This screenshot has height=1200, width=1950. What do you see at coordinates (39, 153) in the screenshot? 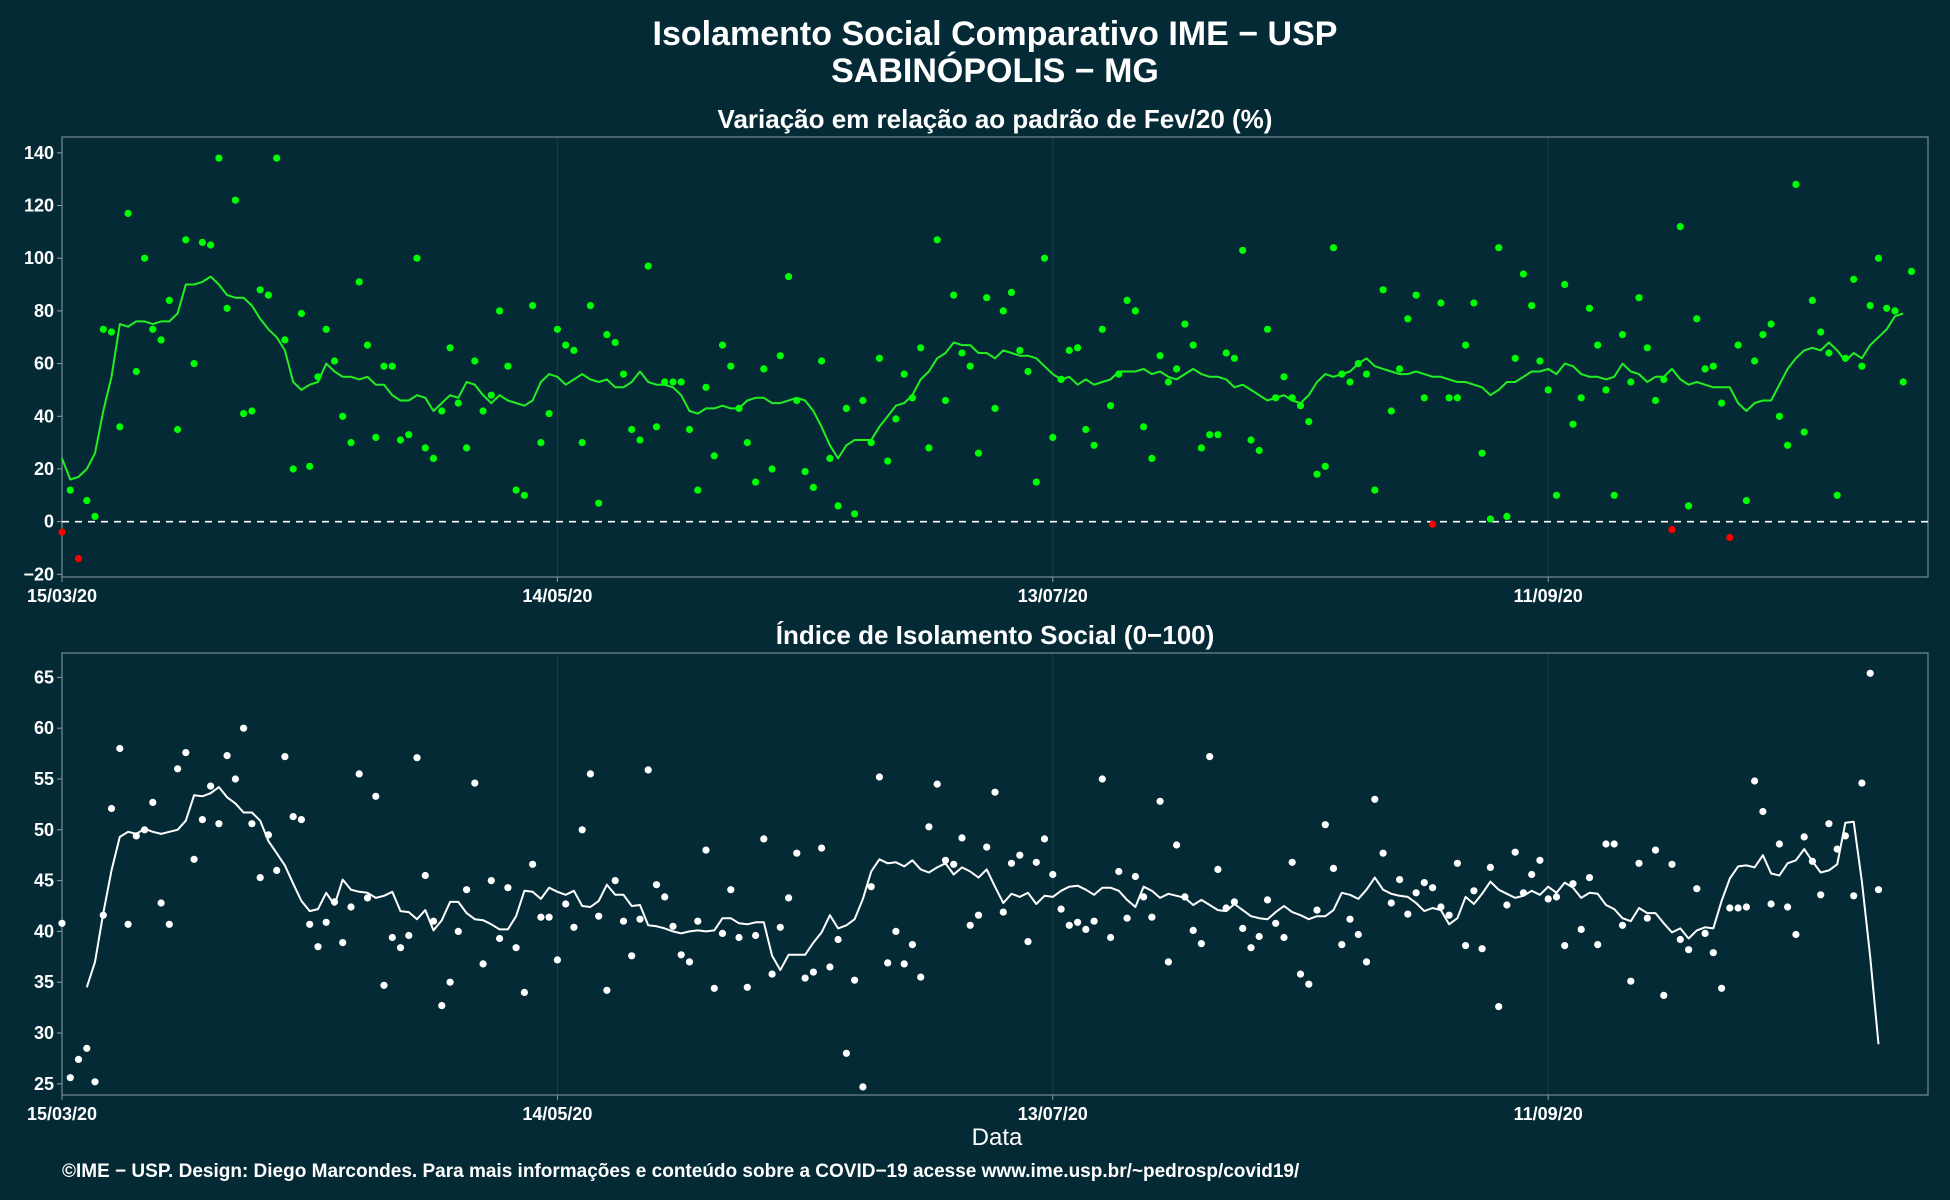
I see `y-tick-label: 140` at bounding box center [39, 153].